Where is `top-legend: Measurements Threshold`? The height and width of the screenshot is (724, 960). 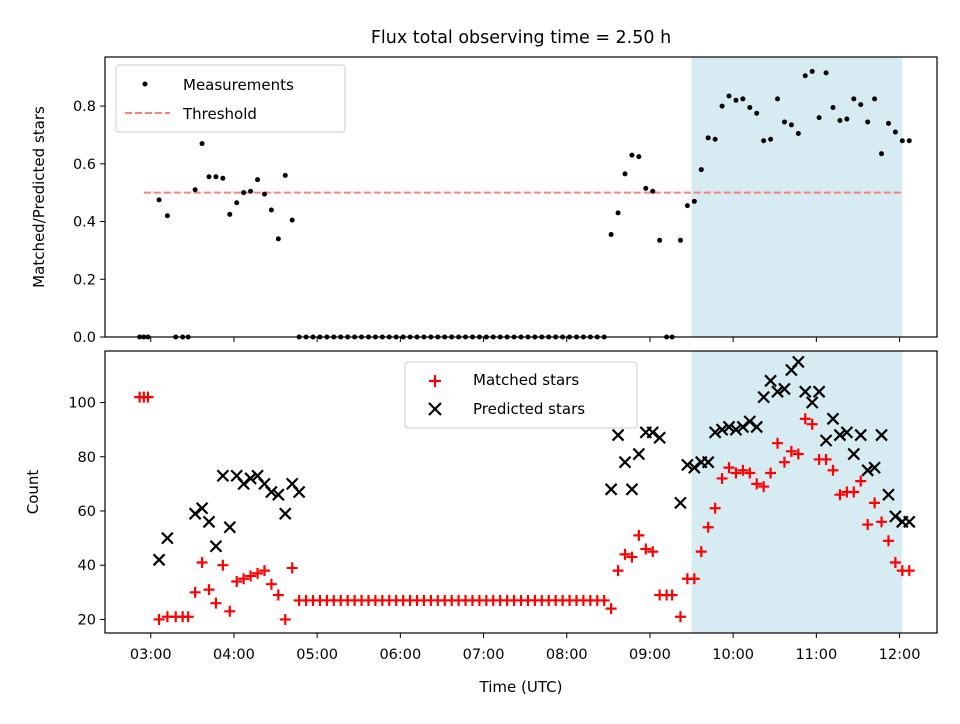
top-legend: Measurements Threshold is located at coordinates (230, 98).